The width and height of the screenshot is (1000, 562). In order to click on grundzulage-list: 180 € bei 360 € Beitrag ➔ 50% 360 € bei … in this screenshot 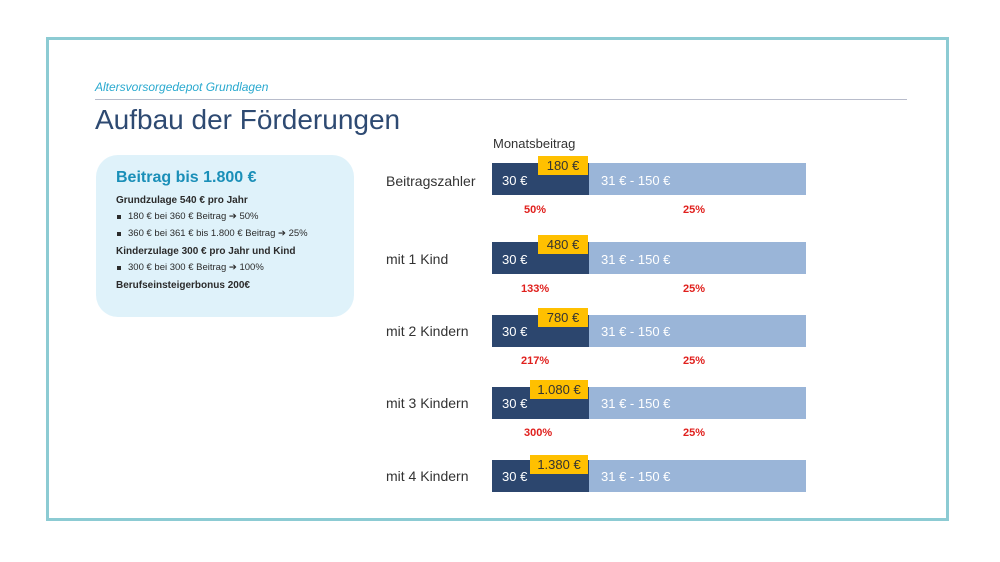, I will do `click(225, 225)`.